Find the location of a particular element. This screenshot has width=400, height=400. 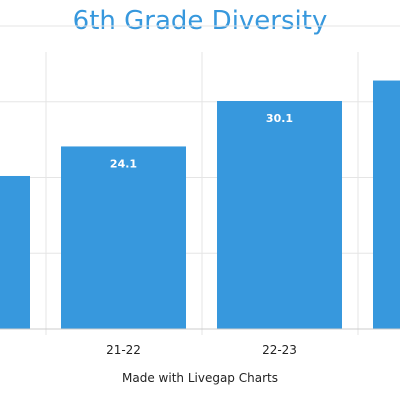

x-tick-label-22-23: 22-23 is located at coordinates (279, 350).